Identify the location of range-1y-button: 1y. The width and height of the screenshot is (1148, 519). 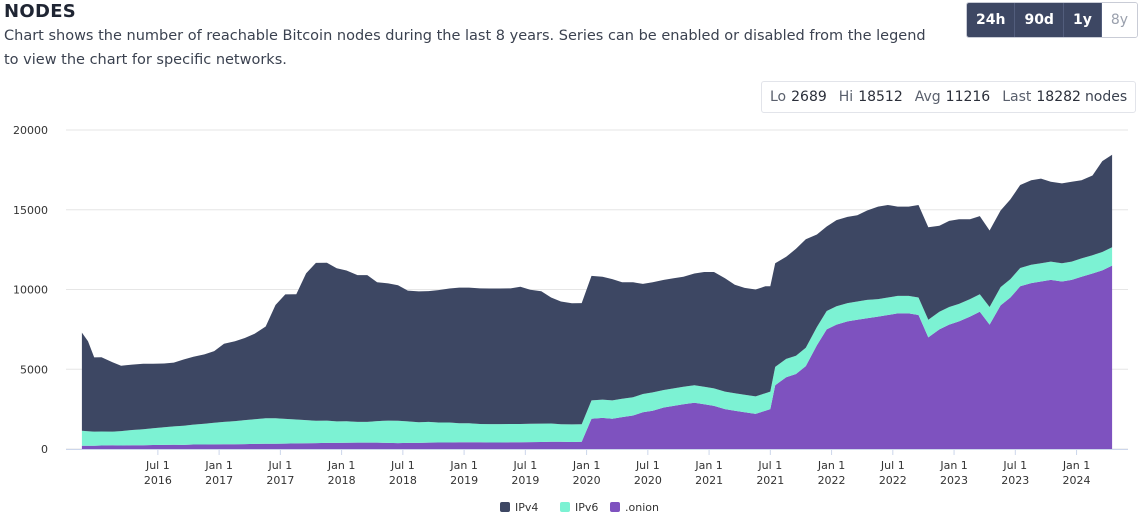
(1081, 20).